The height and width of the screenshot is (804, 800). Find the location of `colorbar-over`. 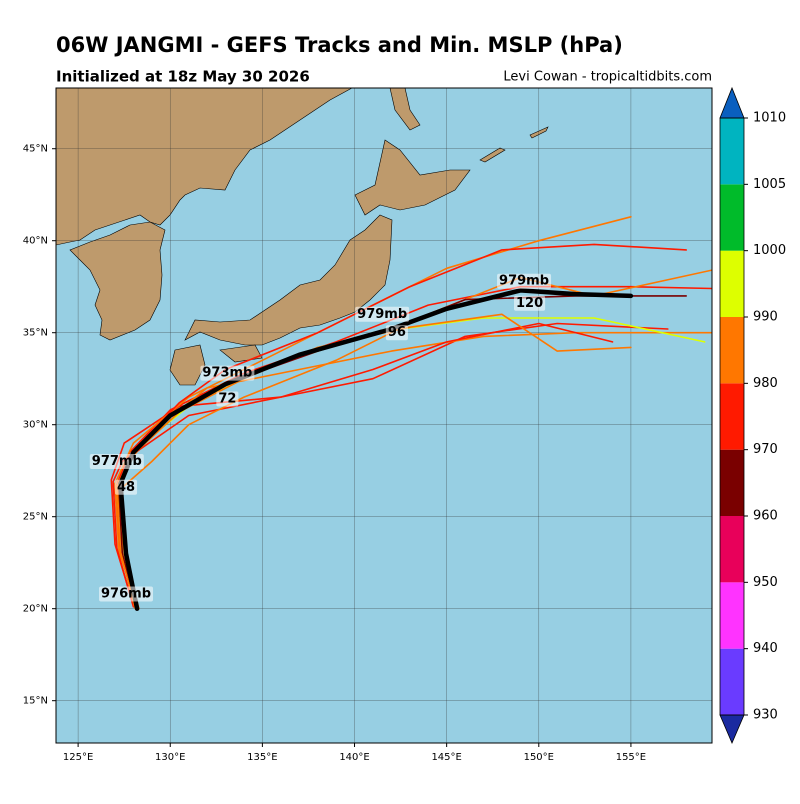

colorbar-over is located at coordinates (732, 102).